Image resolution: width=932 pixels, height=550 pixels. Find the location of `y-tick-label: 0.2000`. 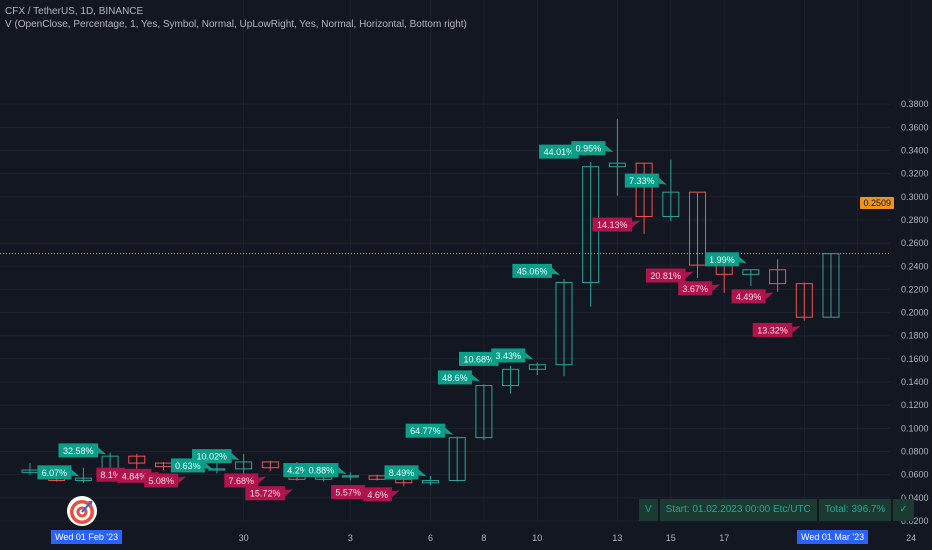

y-tick-label: 0.2000 is located at coordinates (915, 313).